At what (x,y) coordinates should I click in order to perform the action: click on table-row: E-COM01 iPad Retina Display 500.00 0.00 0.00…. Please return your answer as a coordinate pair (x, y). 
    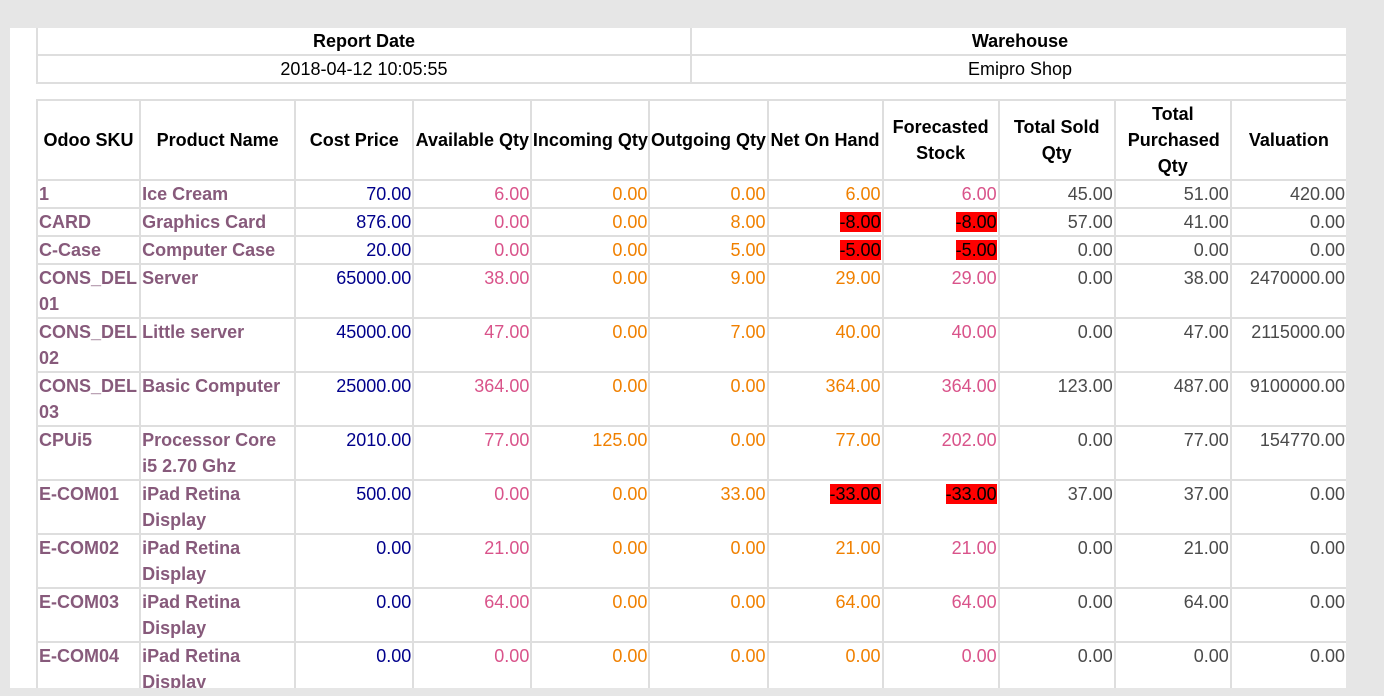
    Looking at the image, I should click on (690, 507).